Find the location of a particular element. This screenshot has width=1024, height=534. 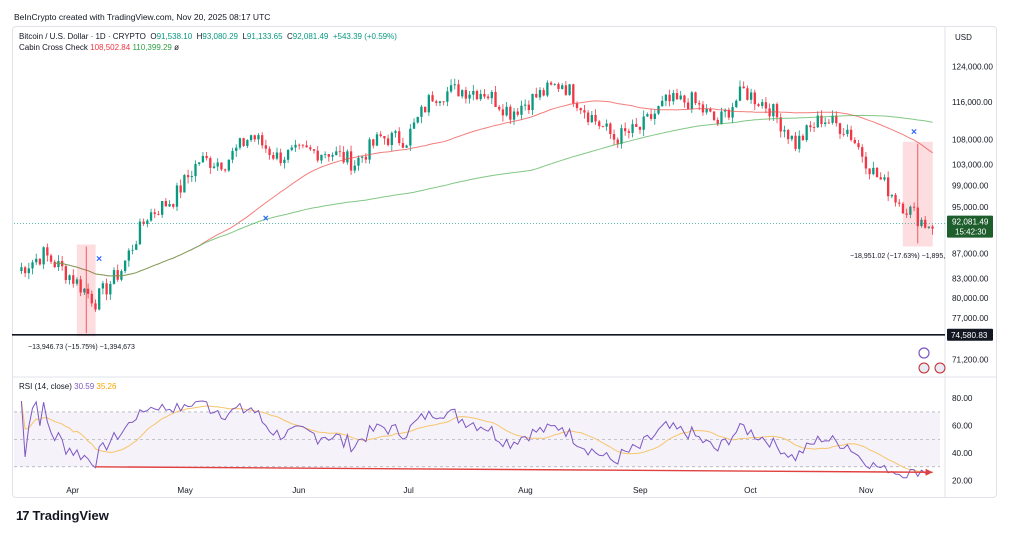

rsi-legend: RSI (14, close) 30.59 35.26 is located at coordinates (67, 386).